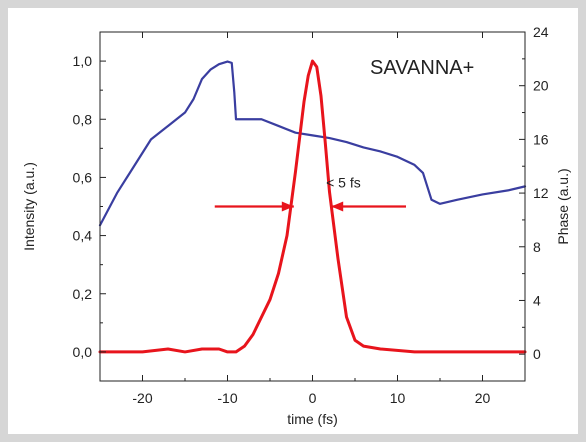 This screenshot has width=586, height=442. I want to click on x-tick-label: 10, so click(398, 398).